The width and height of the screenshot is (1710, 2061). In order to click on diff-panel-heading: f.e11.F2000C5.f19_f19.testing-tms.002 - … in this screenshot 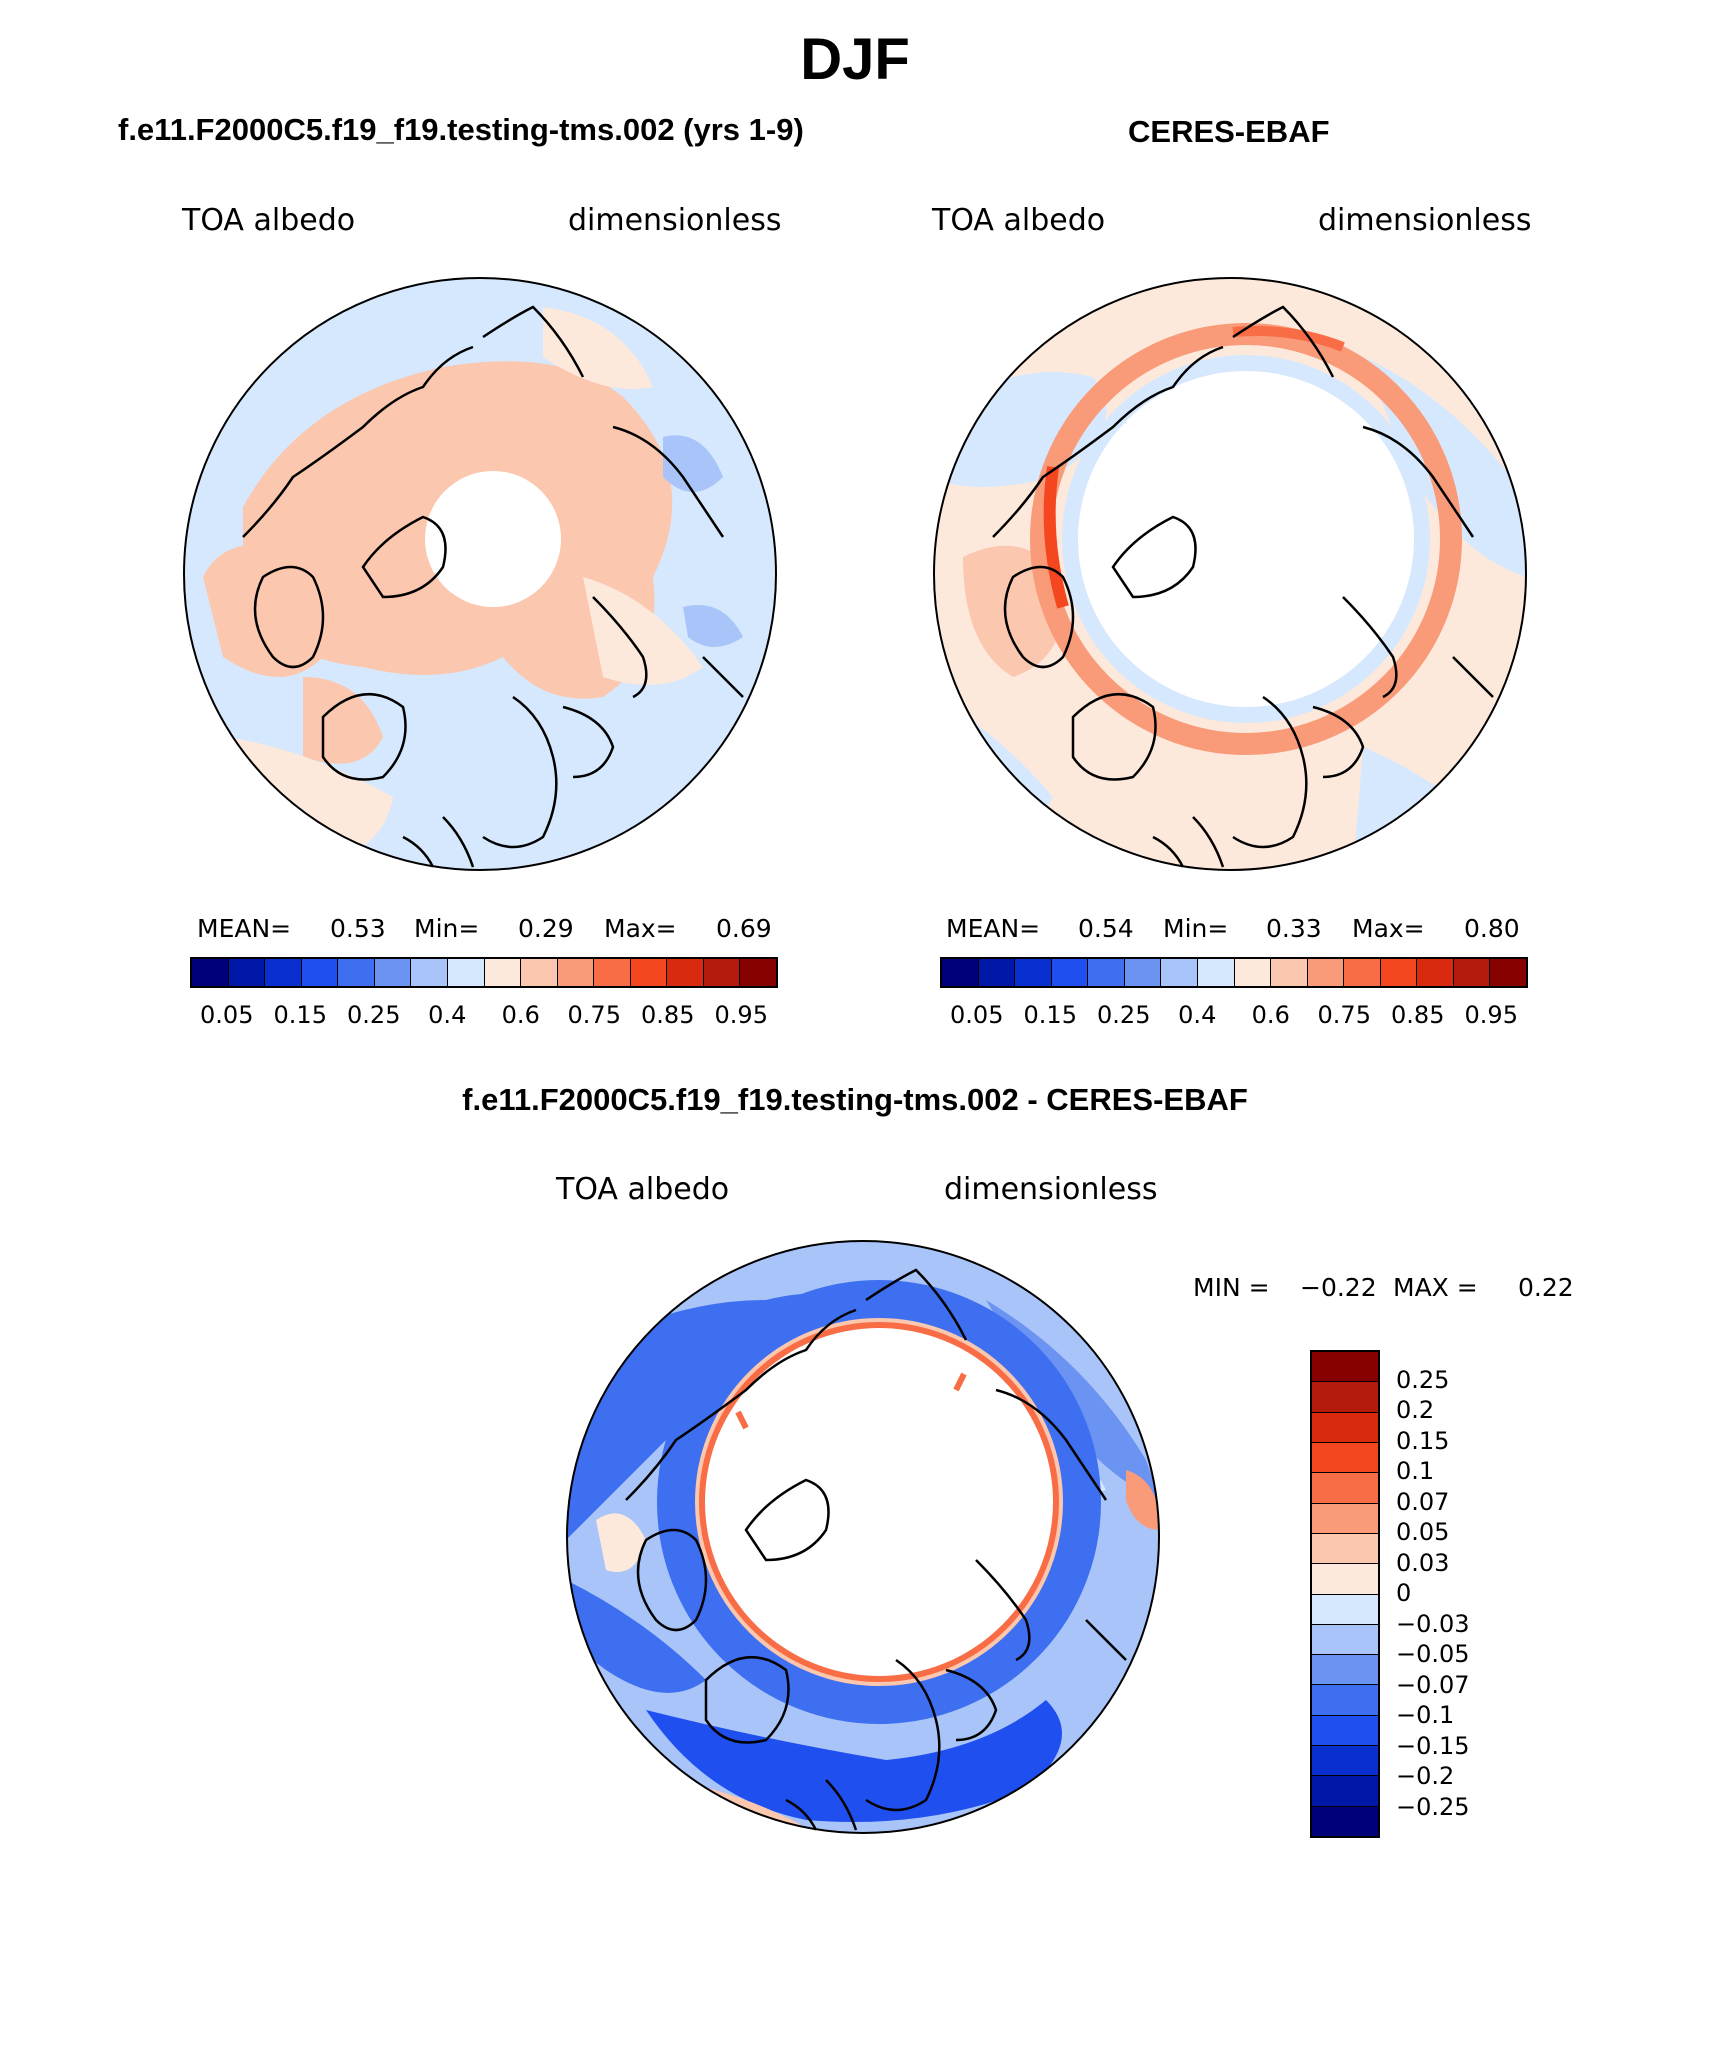, I will do `click(855, 1099)`.